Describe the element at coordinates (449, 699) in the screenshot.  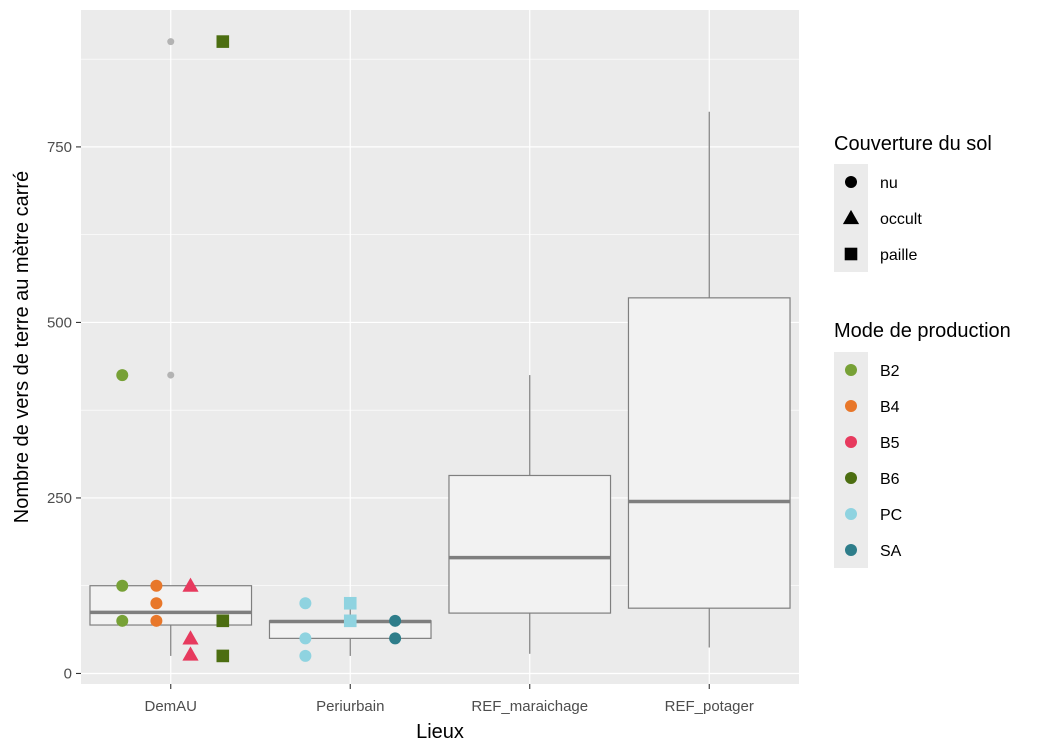
I see `x-axis-ticks: DemAU Periurbain REF_maraichage REF_potager` at that location.